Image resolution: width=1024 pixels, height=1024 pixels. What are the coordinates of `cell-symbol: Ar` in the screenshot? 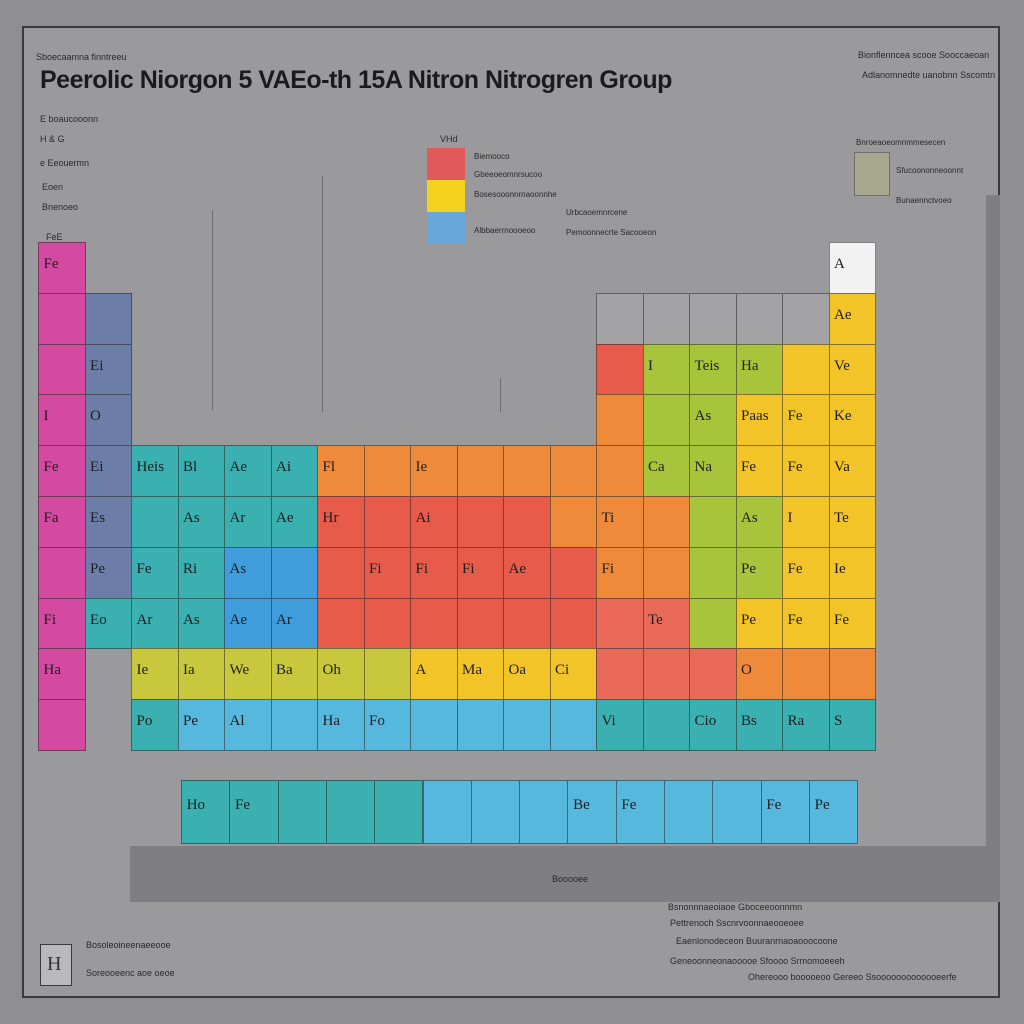 It's located at (237, 517).